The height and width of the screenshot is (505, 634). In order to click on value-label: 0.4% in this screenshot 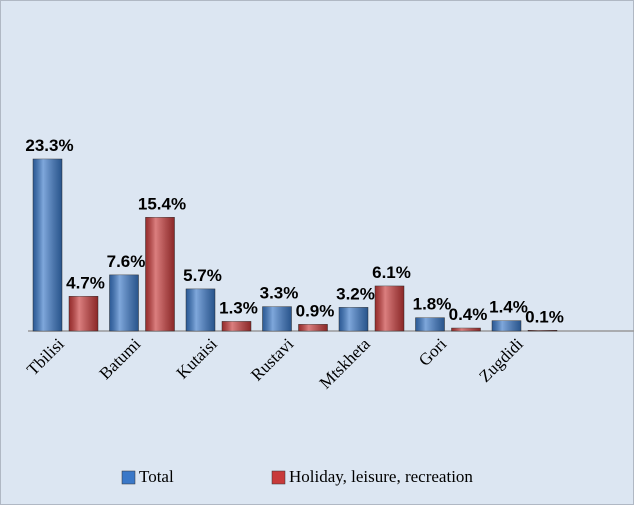, I will do `click(468, 314)`.